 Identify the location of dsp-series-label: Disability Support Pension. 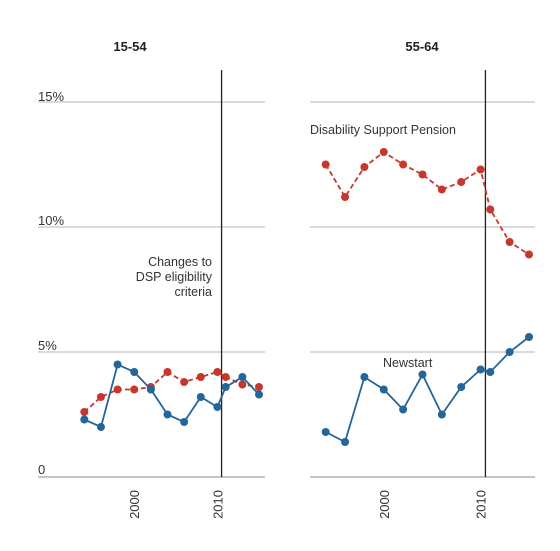
(383, 130).